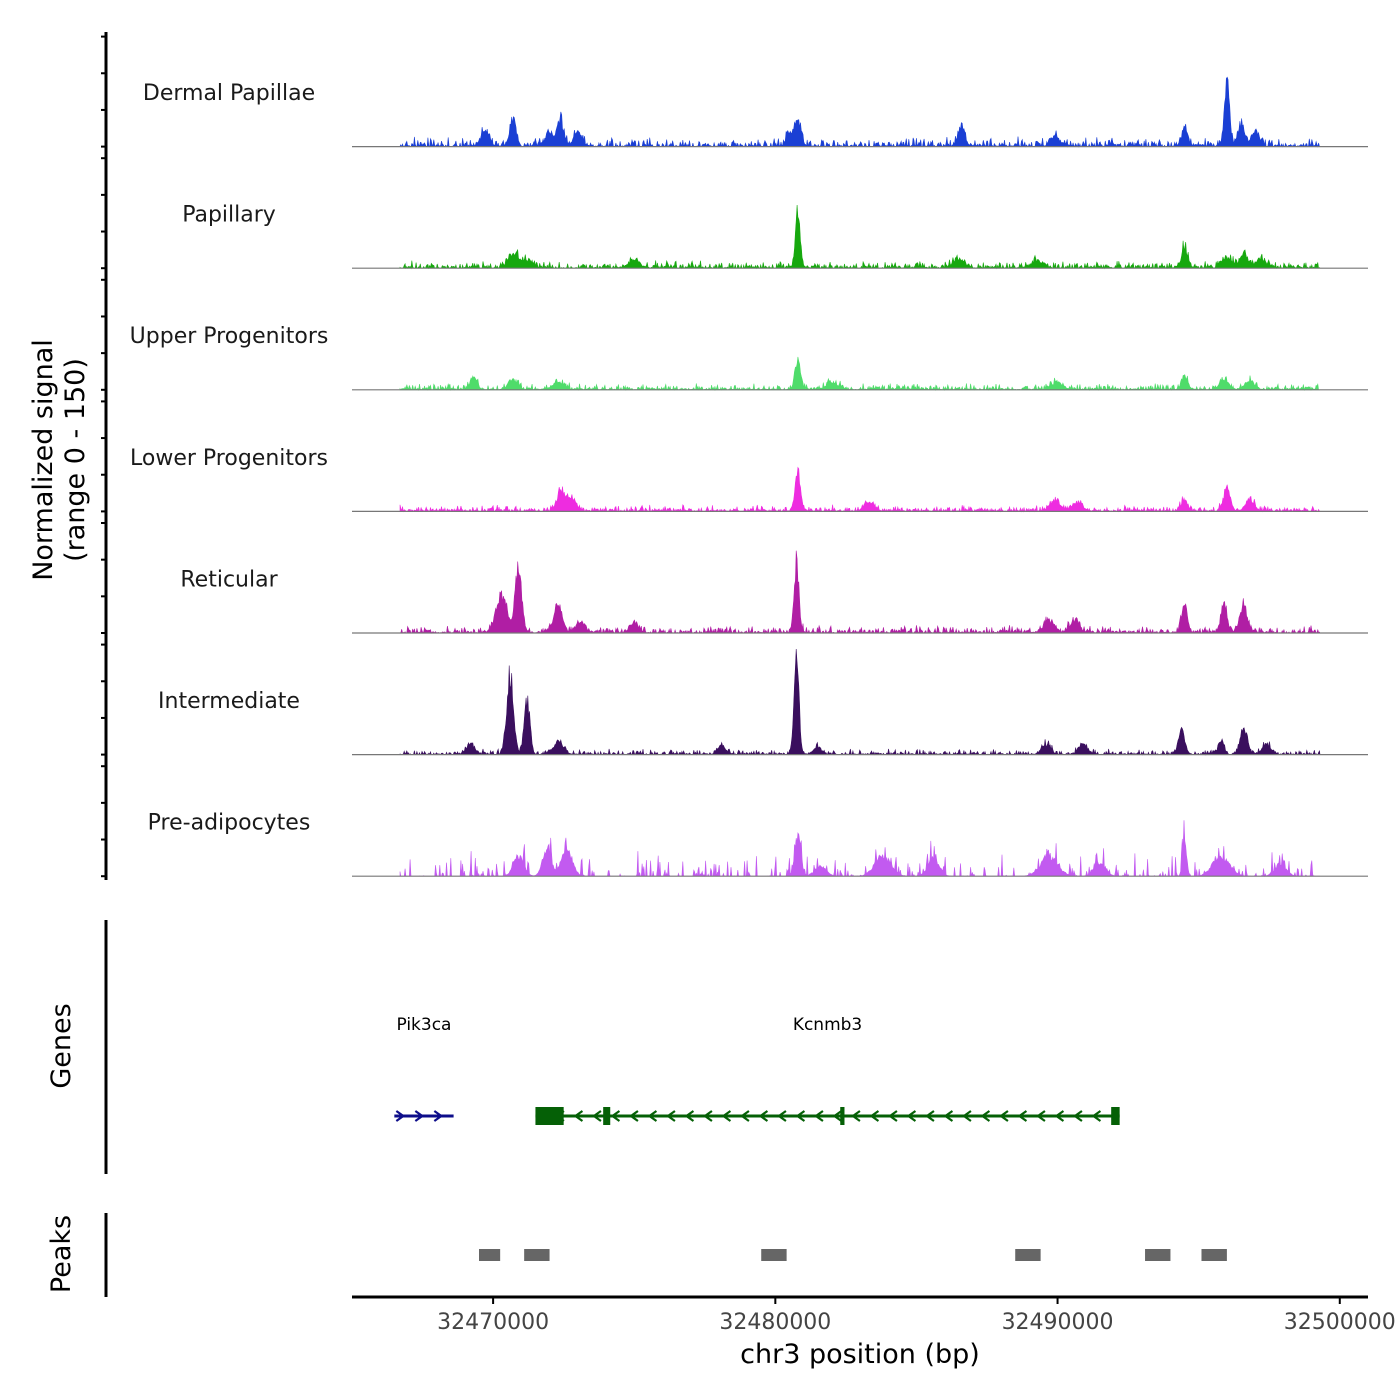 Image resolution: width=1400 pixels, height=1400 pixels. Describe the element at coordinates (61, 1254) in the screenshot. I see `peaks-track-label: Peaks` at that location.